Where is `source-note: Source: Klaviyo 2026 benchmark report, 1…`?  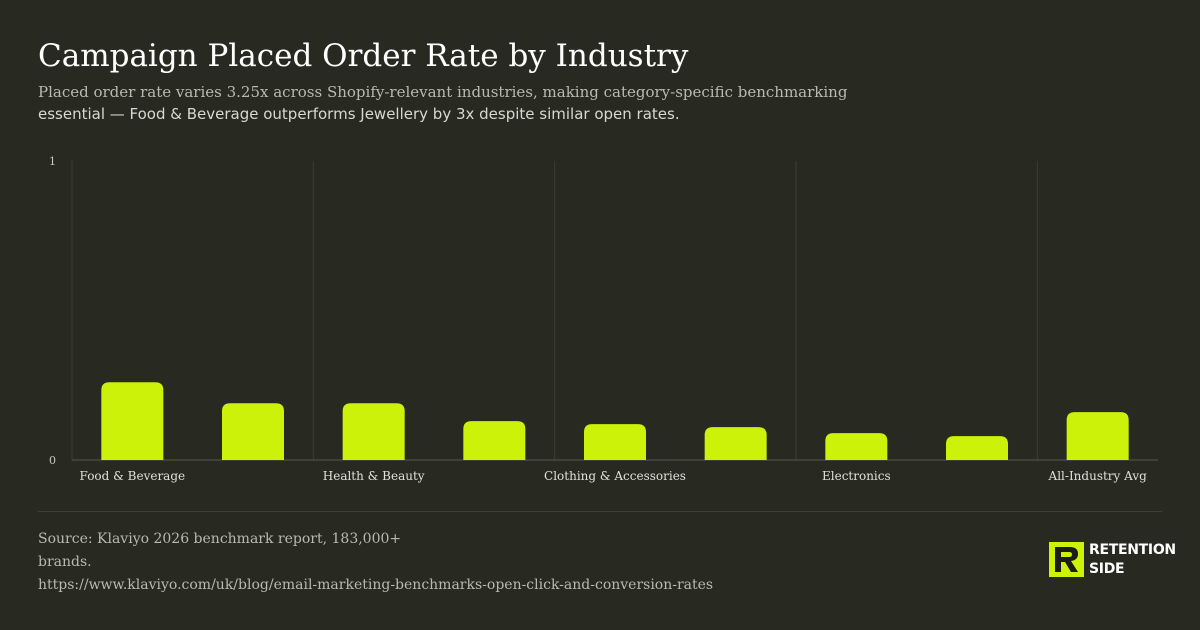
source-note: Source: Klaviyo 2026 benchmark report, 1… is located at coordinates (375, 562).